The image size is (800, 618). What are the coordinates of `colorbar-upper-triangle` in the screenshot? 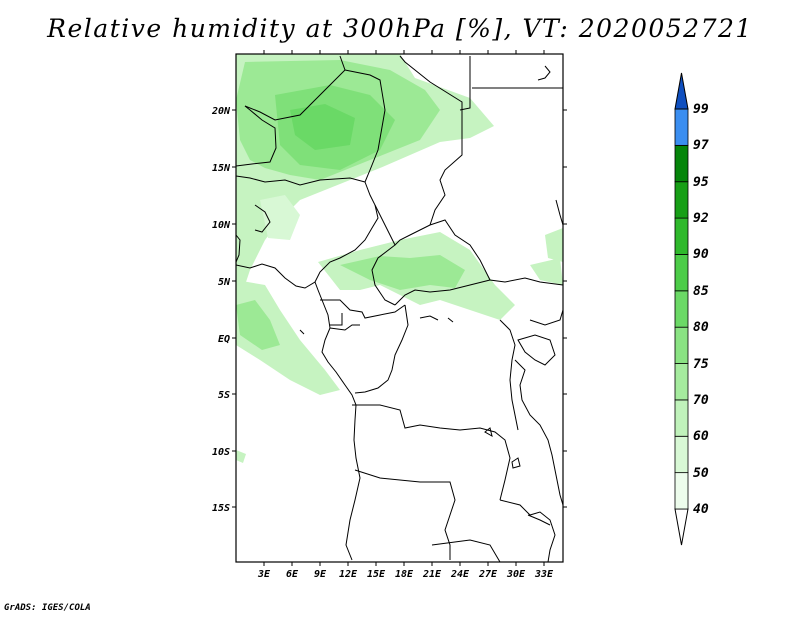 It's located at (681, 91).